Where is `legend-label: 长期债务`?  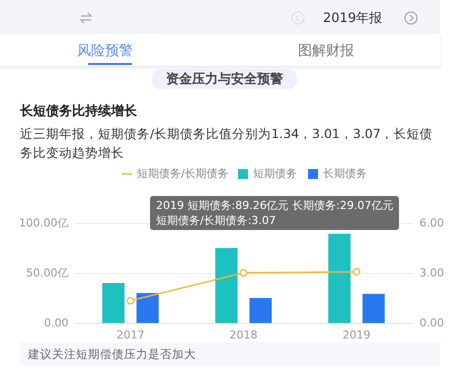 legend-label: 长期债务 is located at coordinates (345, 173).